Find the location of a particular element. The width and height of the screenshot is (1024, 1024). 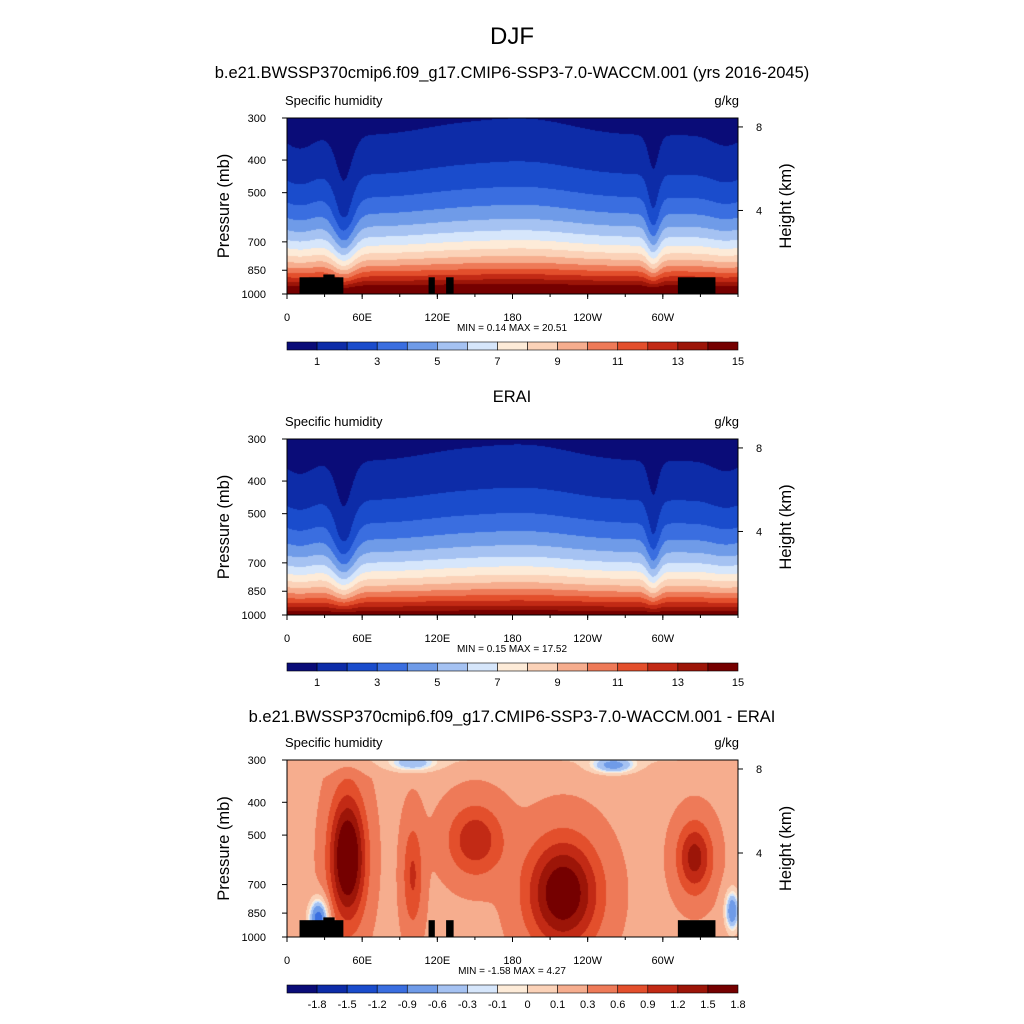

colorbar-label: 0.1 is located at coordinates (557, 1005).